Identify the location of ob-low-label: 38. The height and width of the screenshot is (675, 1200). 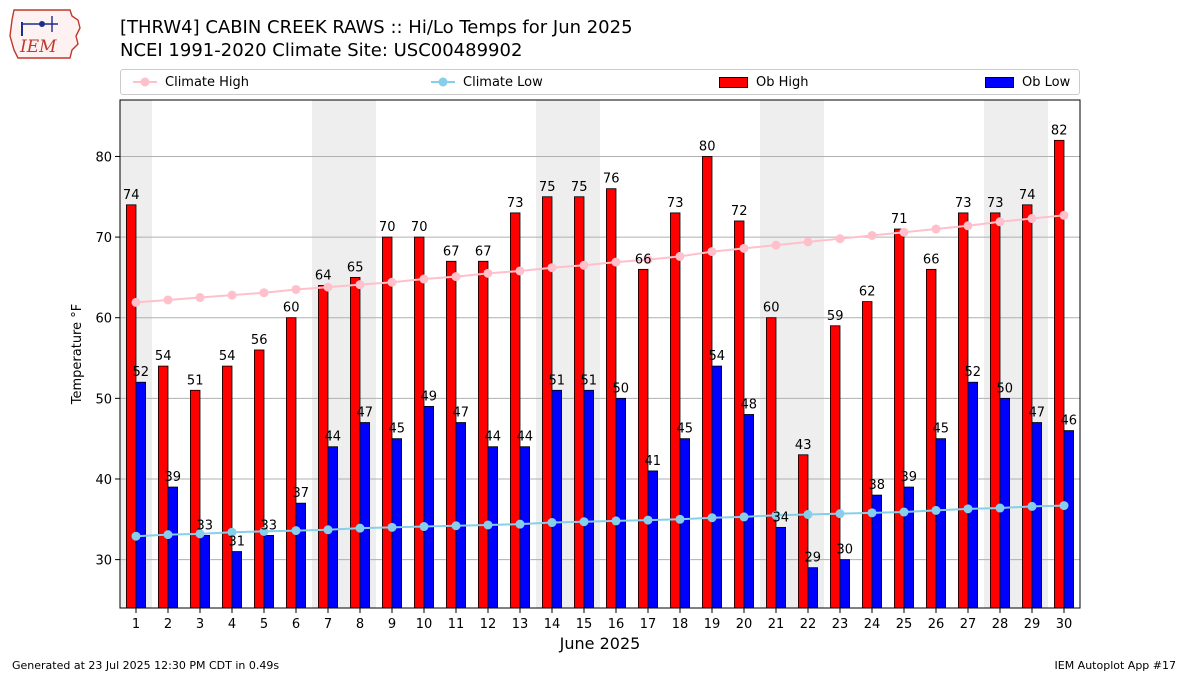
(877, 485).